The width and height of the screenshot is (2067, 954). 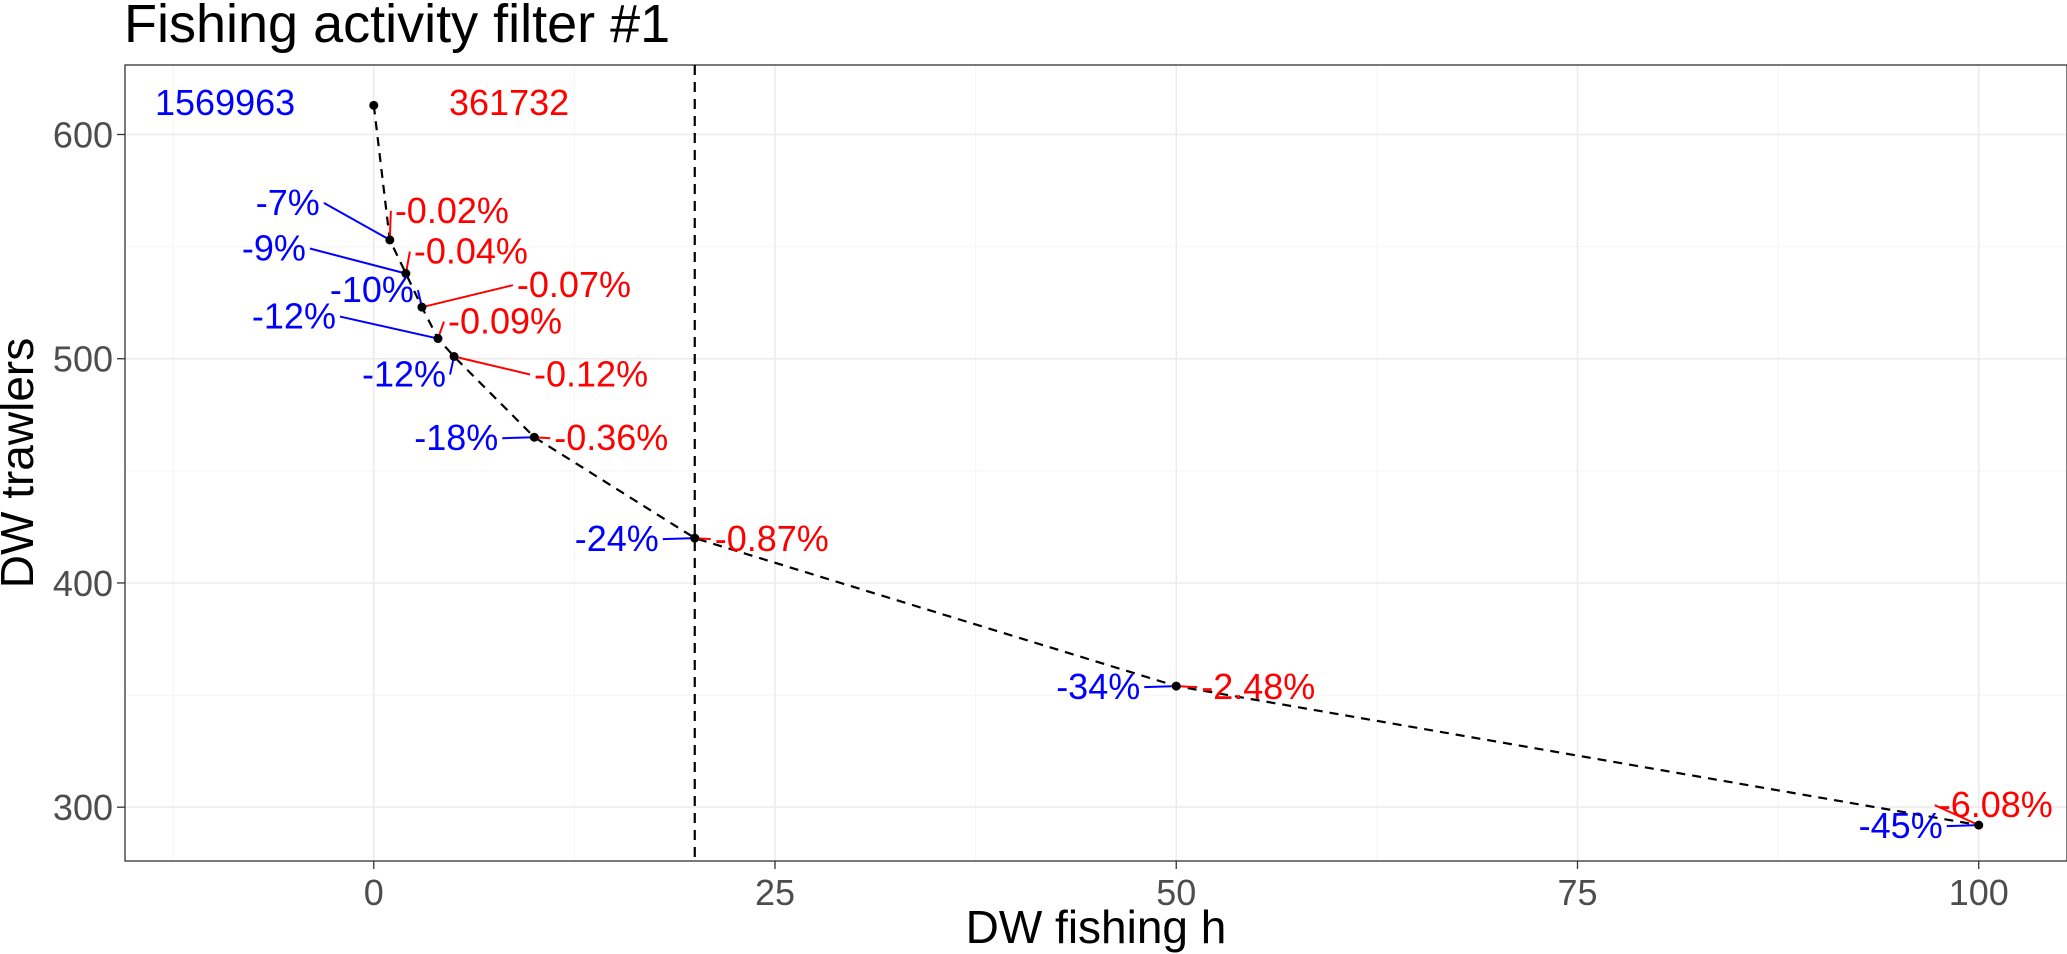 What do you see at coordinates (775, 892) in the screenshot?
I see `x-tick-label: 25` at bounding box center [775, 892].